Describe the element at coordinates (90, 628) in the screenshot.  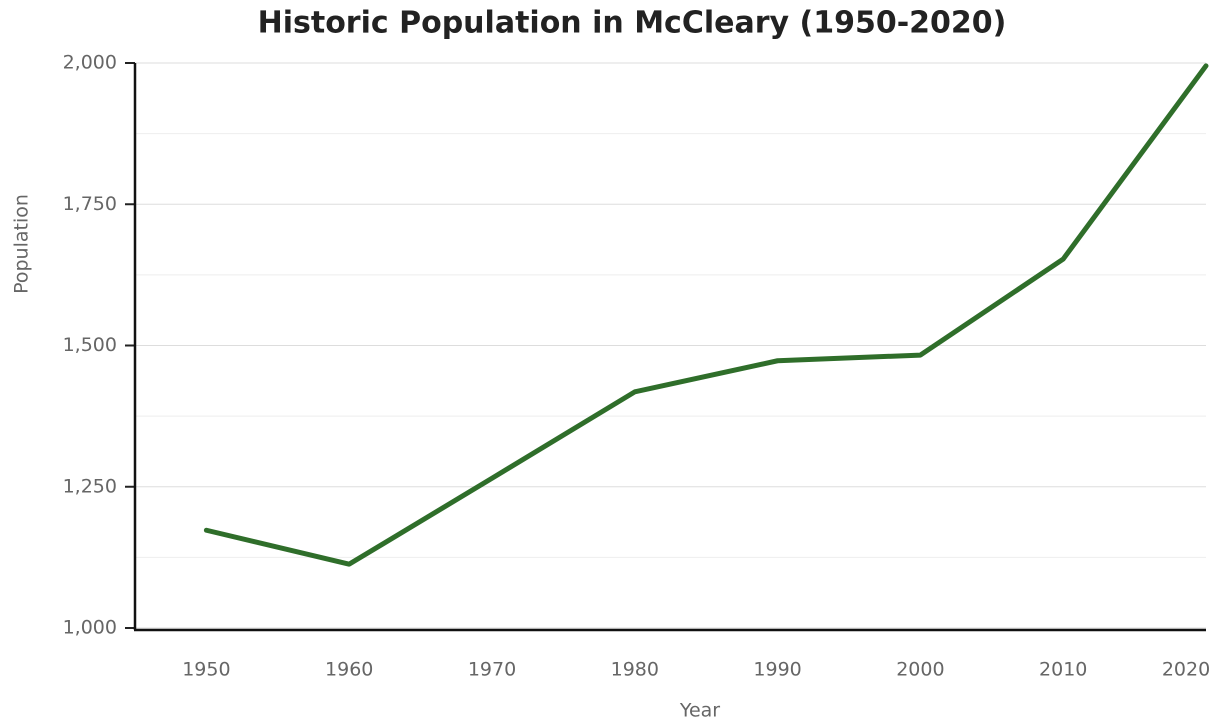
I see `y-tick-label: 1,000` at that location.